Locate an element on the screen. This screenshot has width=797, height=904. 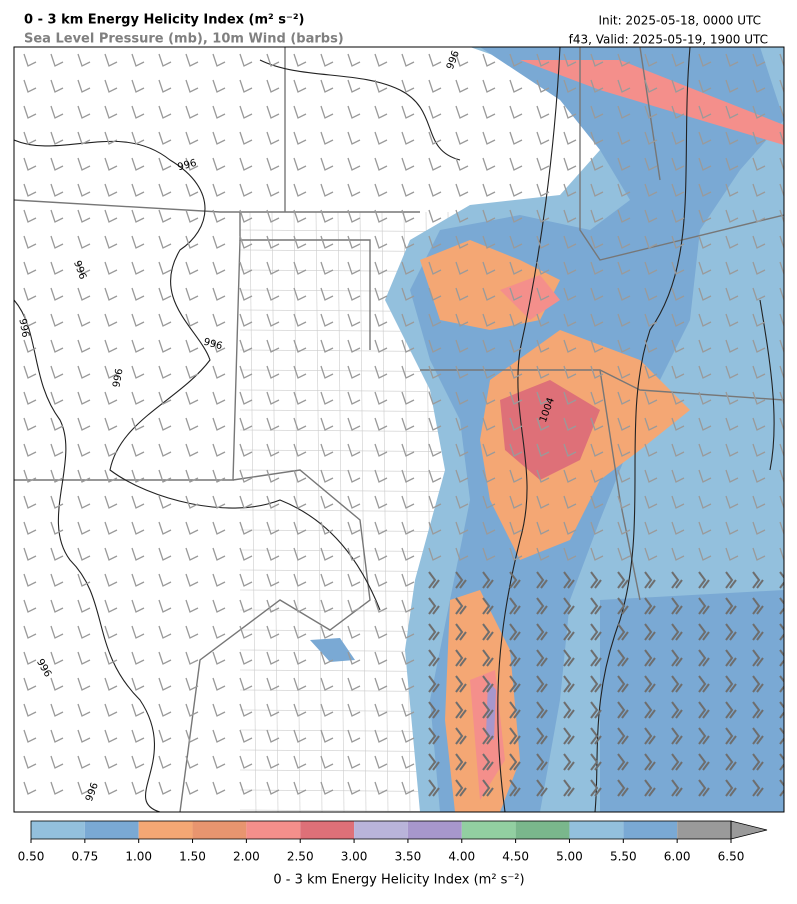
county-line is located at coordinates (396, 810).